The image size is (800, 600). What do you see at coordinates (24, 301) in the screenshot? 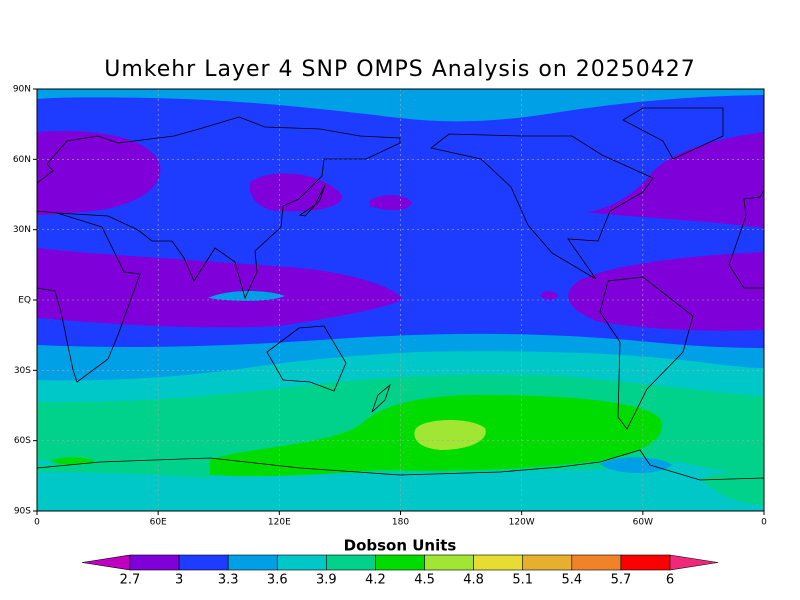
I see `y-tick-label: EQ` at bounding box center [24, 301].